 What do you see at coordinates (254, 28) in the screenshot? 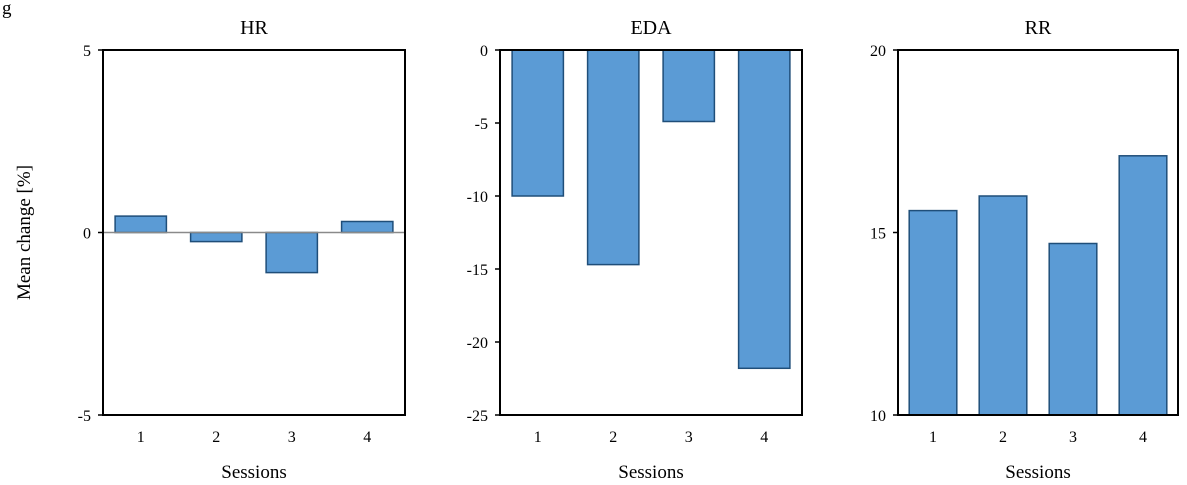
I see `chart-title: HR` at bounding box center [254, 28].